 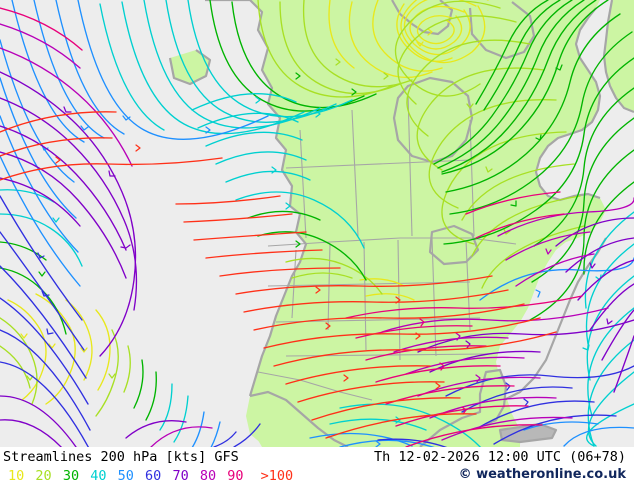 What do you see at coordinates (121, 457) in the screenshot?
I see `map-title: Streamlines 200 hPa [kts] GFS` at bounding box center [121, 457].